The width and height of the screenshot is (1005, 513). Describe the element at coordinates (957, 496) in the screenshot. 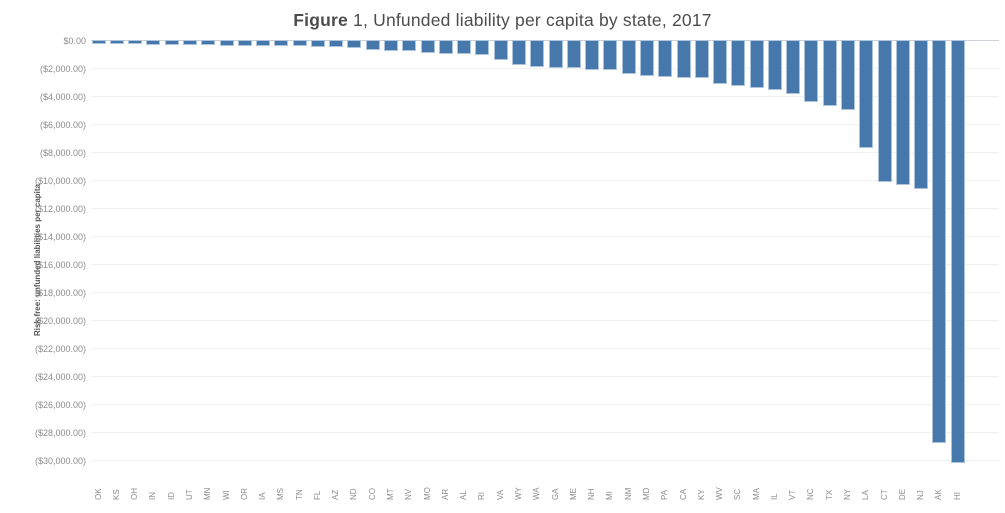

I see `x-tick-label-HI: HI` at that location.